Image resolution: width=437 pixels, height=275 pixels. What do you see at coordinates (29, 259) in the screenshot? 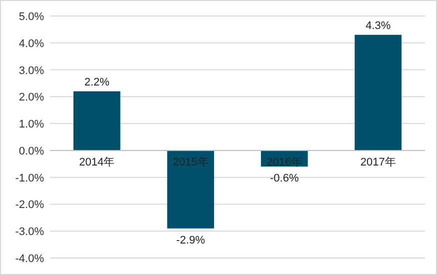
I see `y-tick-label: -4.0%` at bounding box center [29, 259].